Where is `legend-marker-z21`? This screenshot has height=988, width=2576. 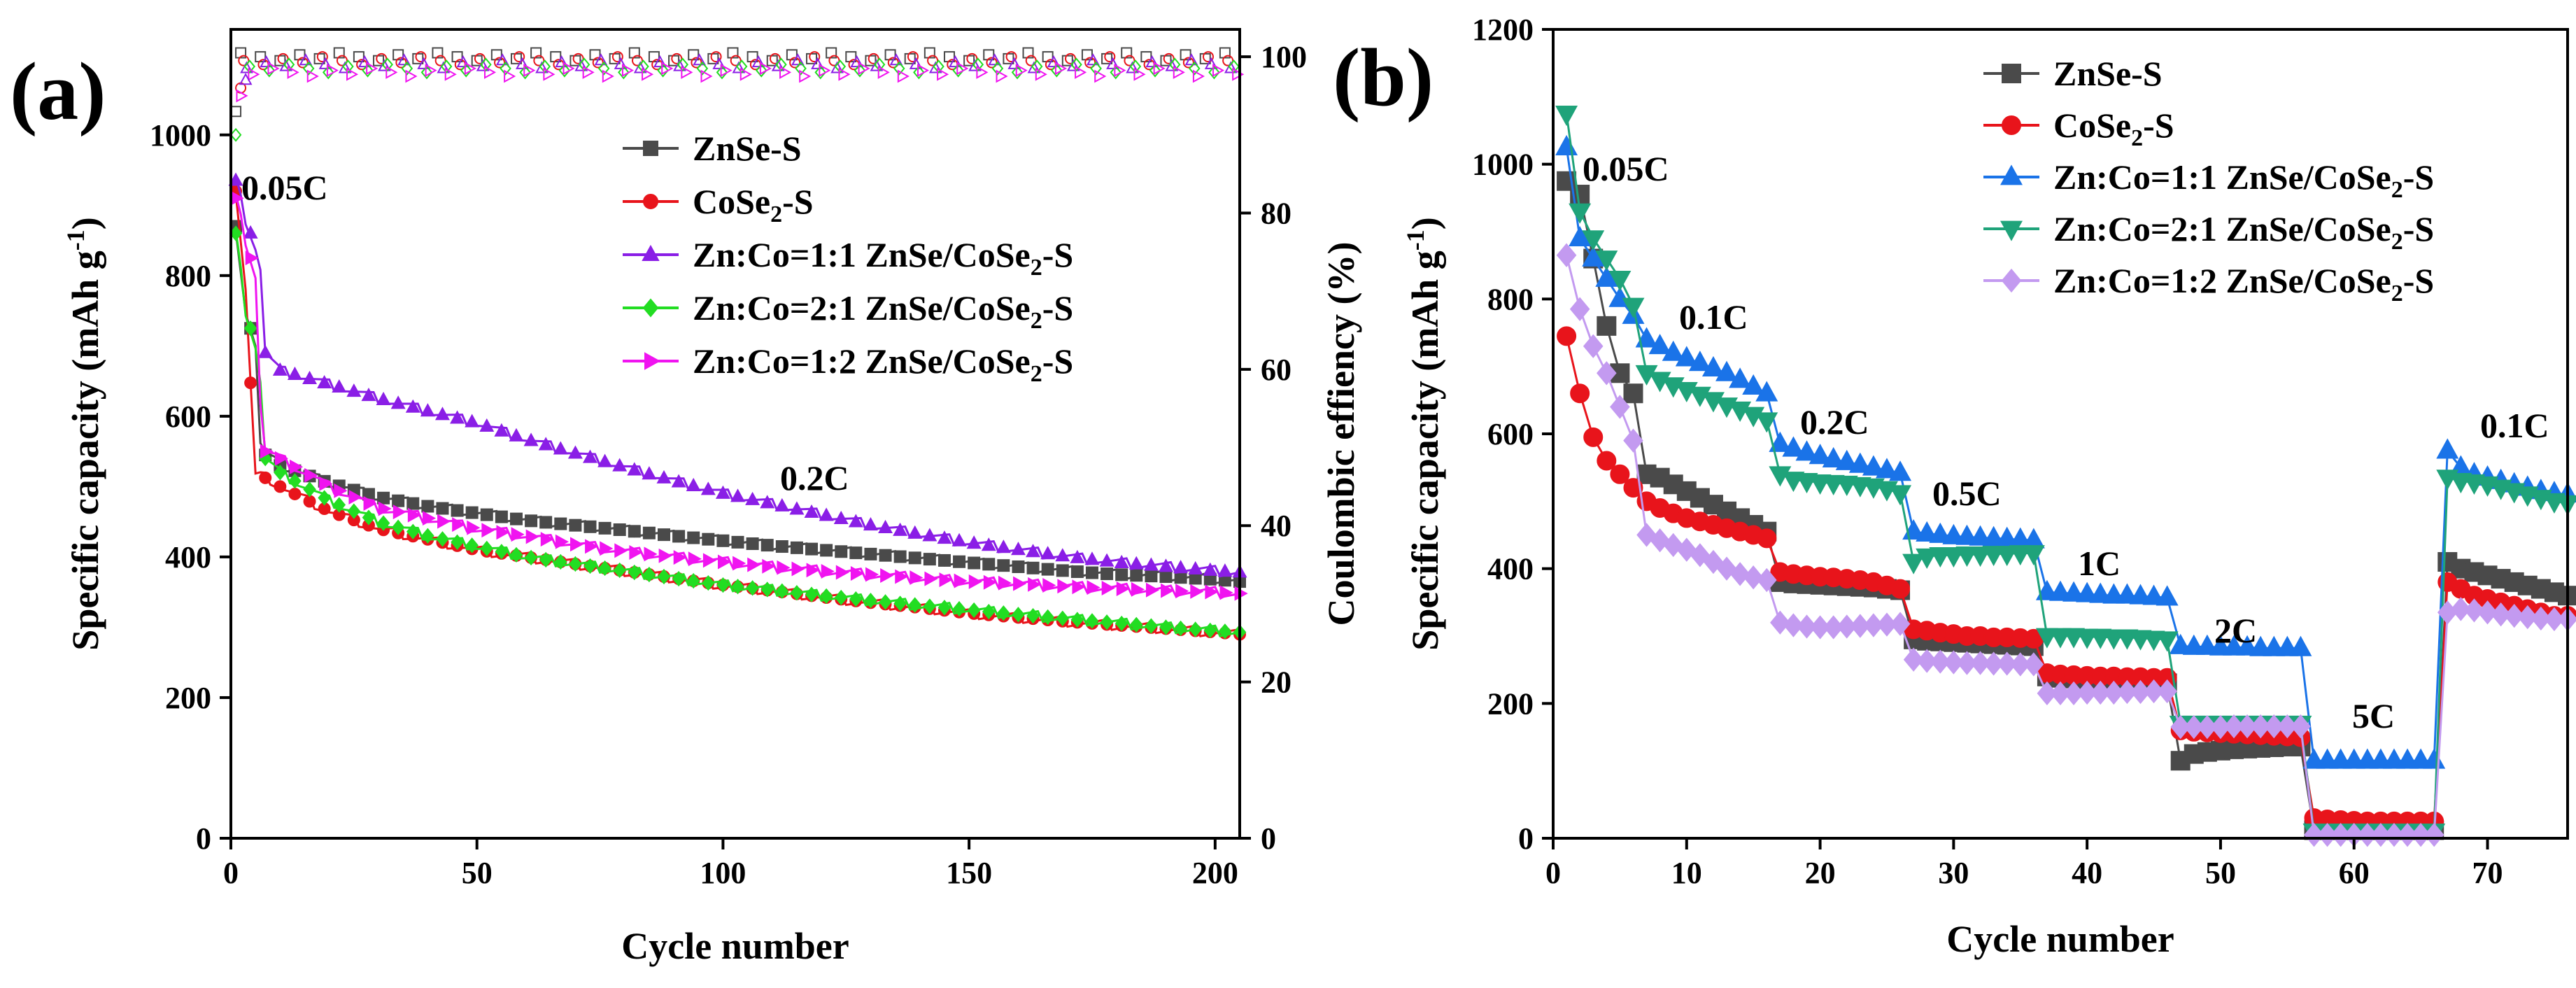
legend-marker-z21 is located at coordinates (2011, 230).